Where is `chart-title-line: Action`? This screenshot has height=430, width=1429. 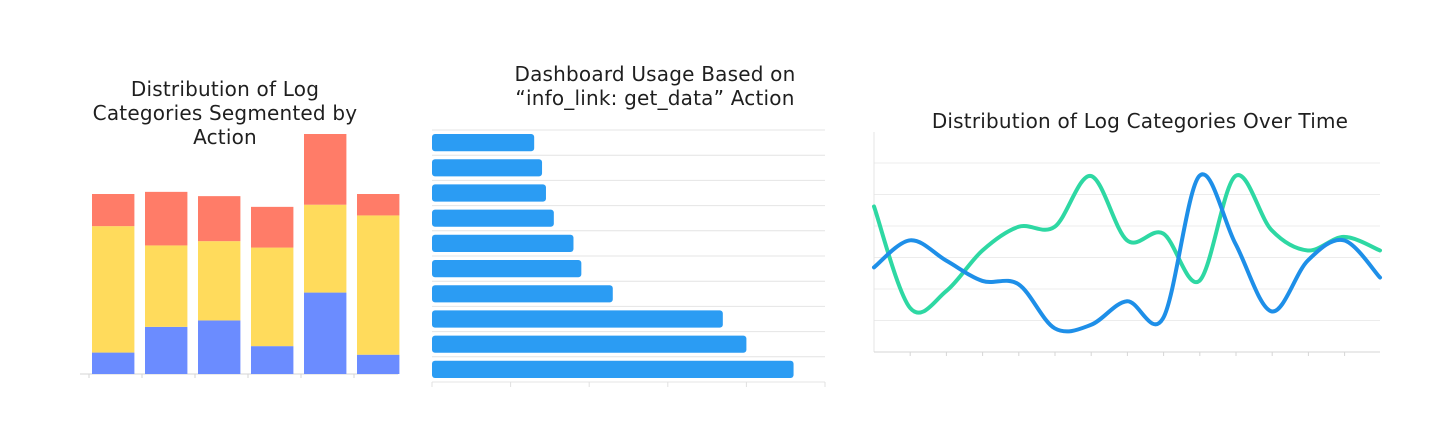 chart-title-line: Action is located at coordinates (225, 137).